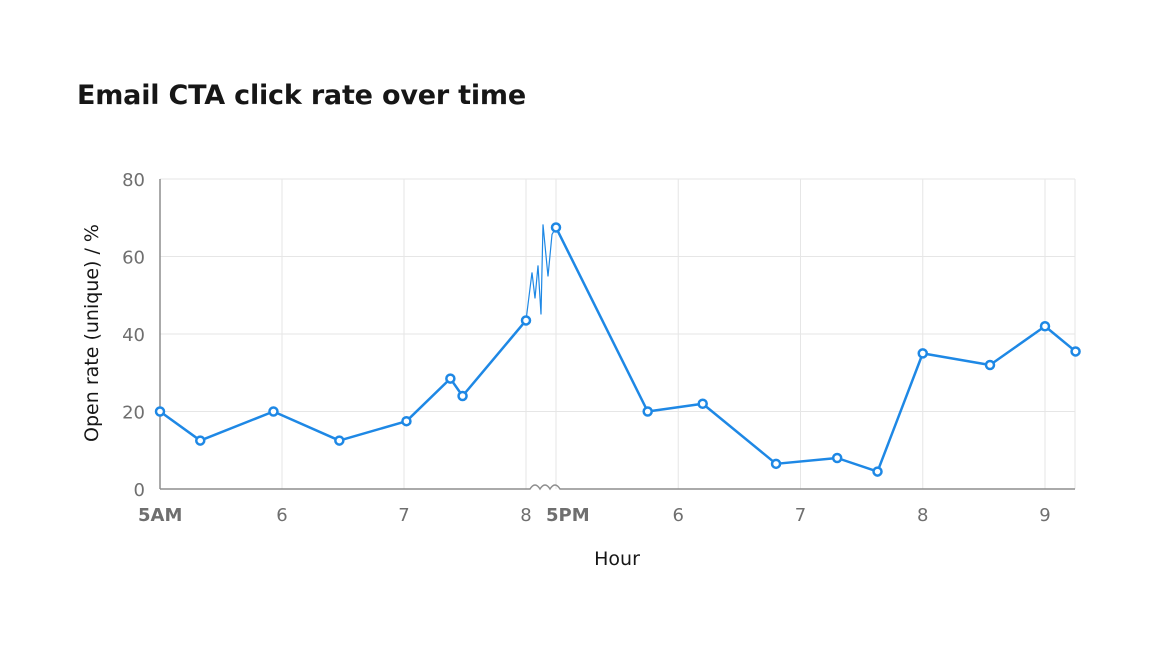  I want to click on y-tick-label: 0, so click(139, 490).